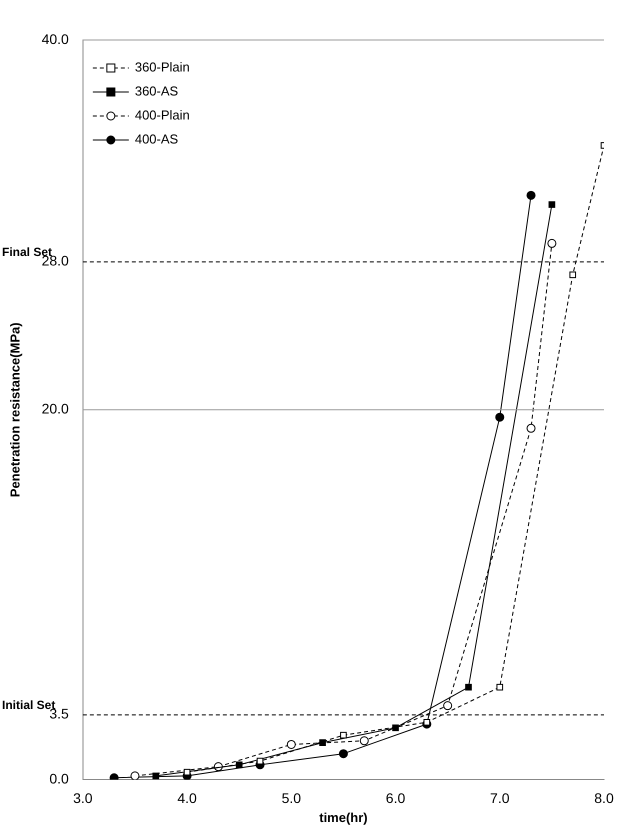 The height and width of the screenshot is (830, 628). What do you see at coordinates (162, 67) in the screenshot?
I see `legend-label: 360-Plain` at bounding box center [162, 67].